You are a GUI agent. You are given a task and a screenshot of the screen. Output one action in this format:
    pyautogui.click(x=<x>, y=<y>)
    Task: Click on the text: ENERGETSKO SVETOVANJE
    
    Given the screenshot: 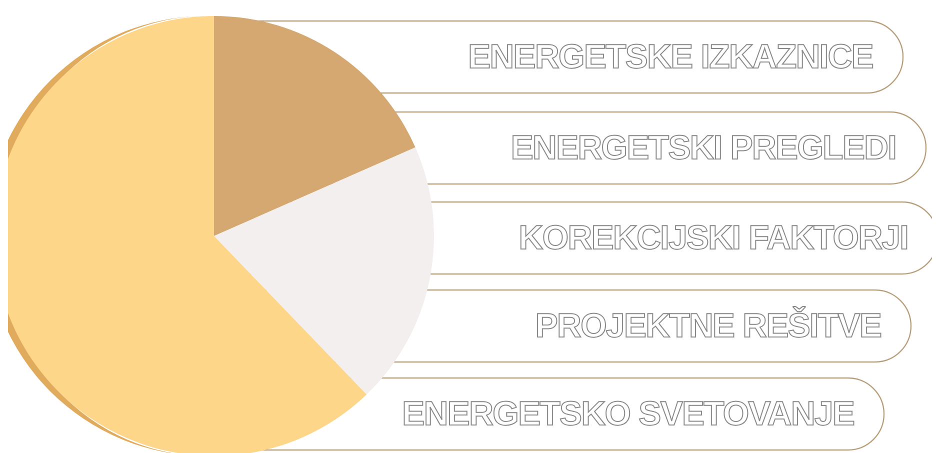 What is the action you would take?
    pyautogui.click(x=628, y=414)
    